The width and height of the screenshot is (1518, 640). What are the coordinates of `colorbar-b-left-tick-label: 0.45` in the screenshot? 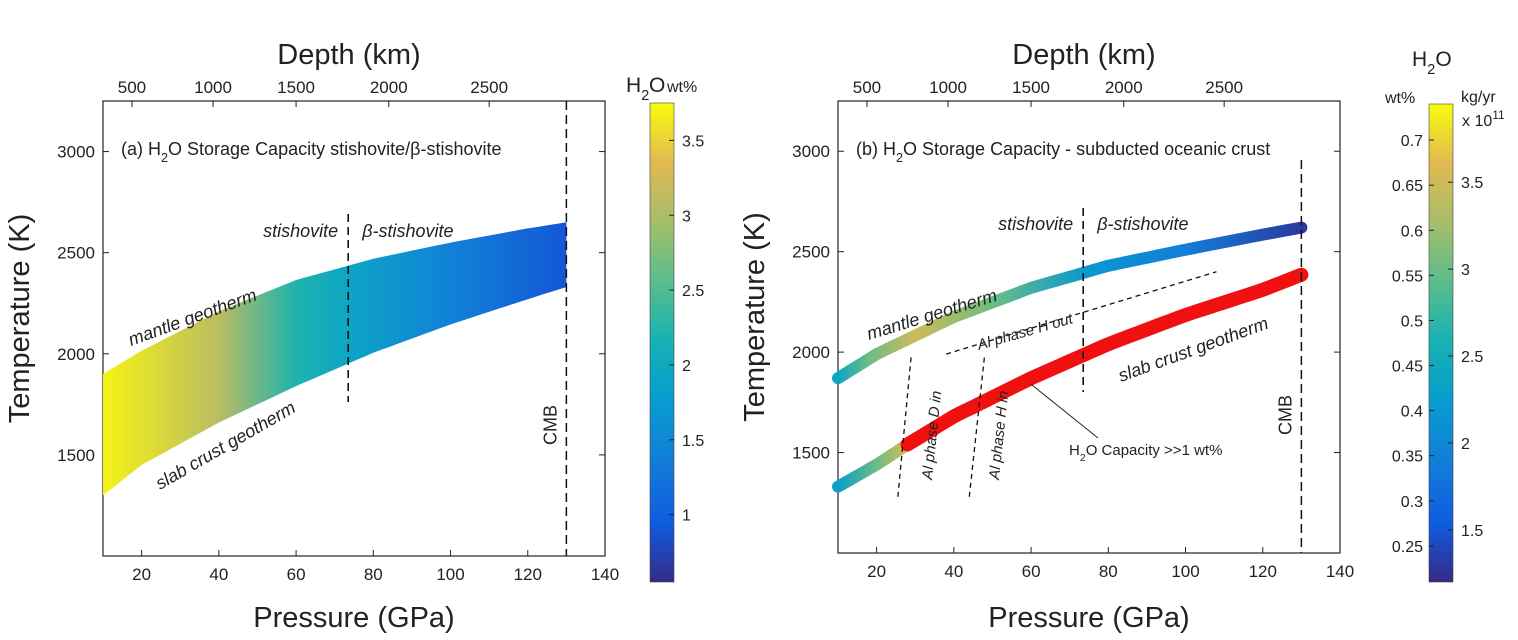 It's located at (1407, 367).